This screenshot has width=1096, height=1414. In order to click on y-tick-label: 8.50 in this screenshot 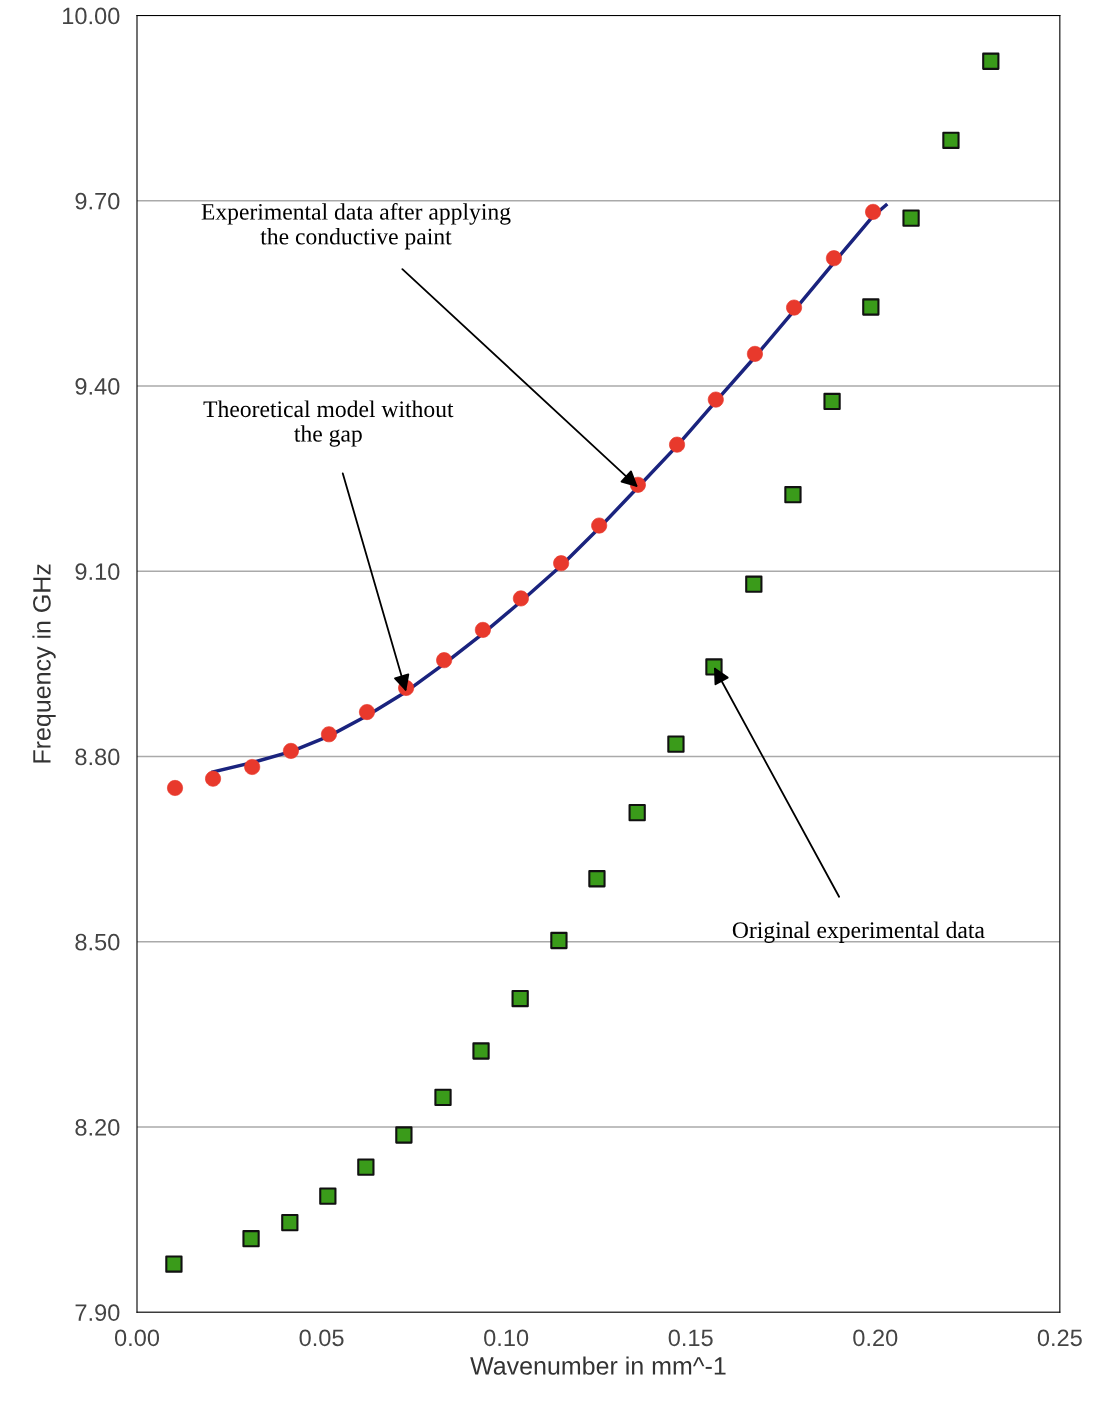, I will do `click(97, 942)`.